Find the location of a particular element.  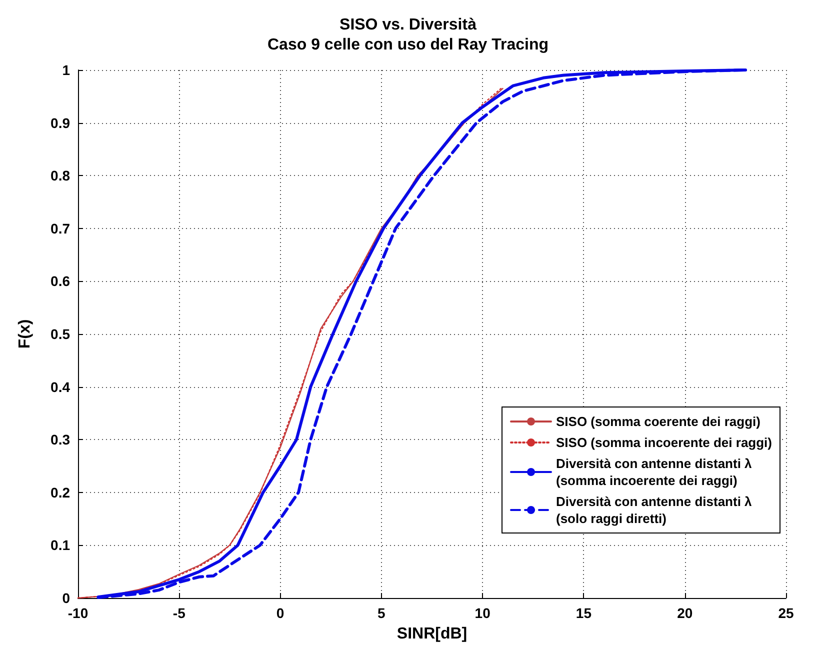

y-tick-label: 0.2 is located at coordinates (60, 492).